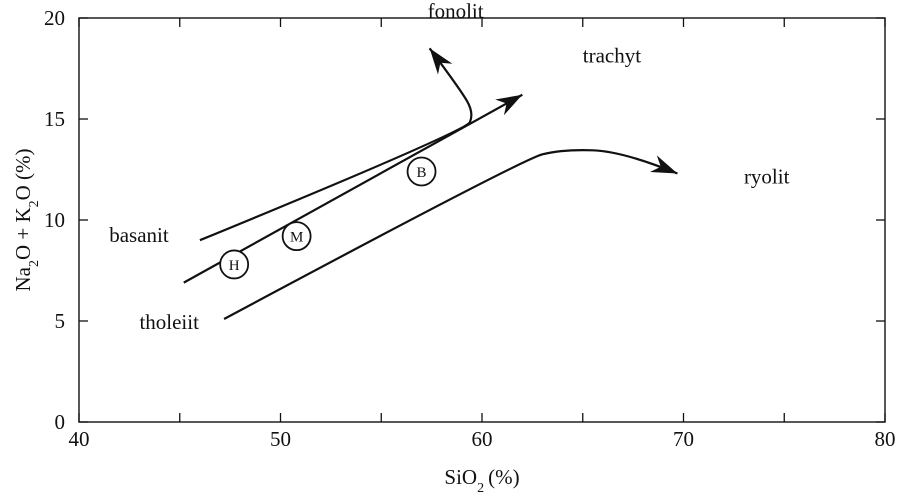 The width and height of the screenshot is (899, 494). What do you see at coordinates (885, 439) in the screenshot?
I see `x-tick-label: 80` at bounding box center [885, 439].